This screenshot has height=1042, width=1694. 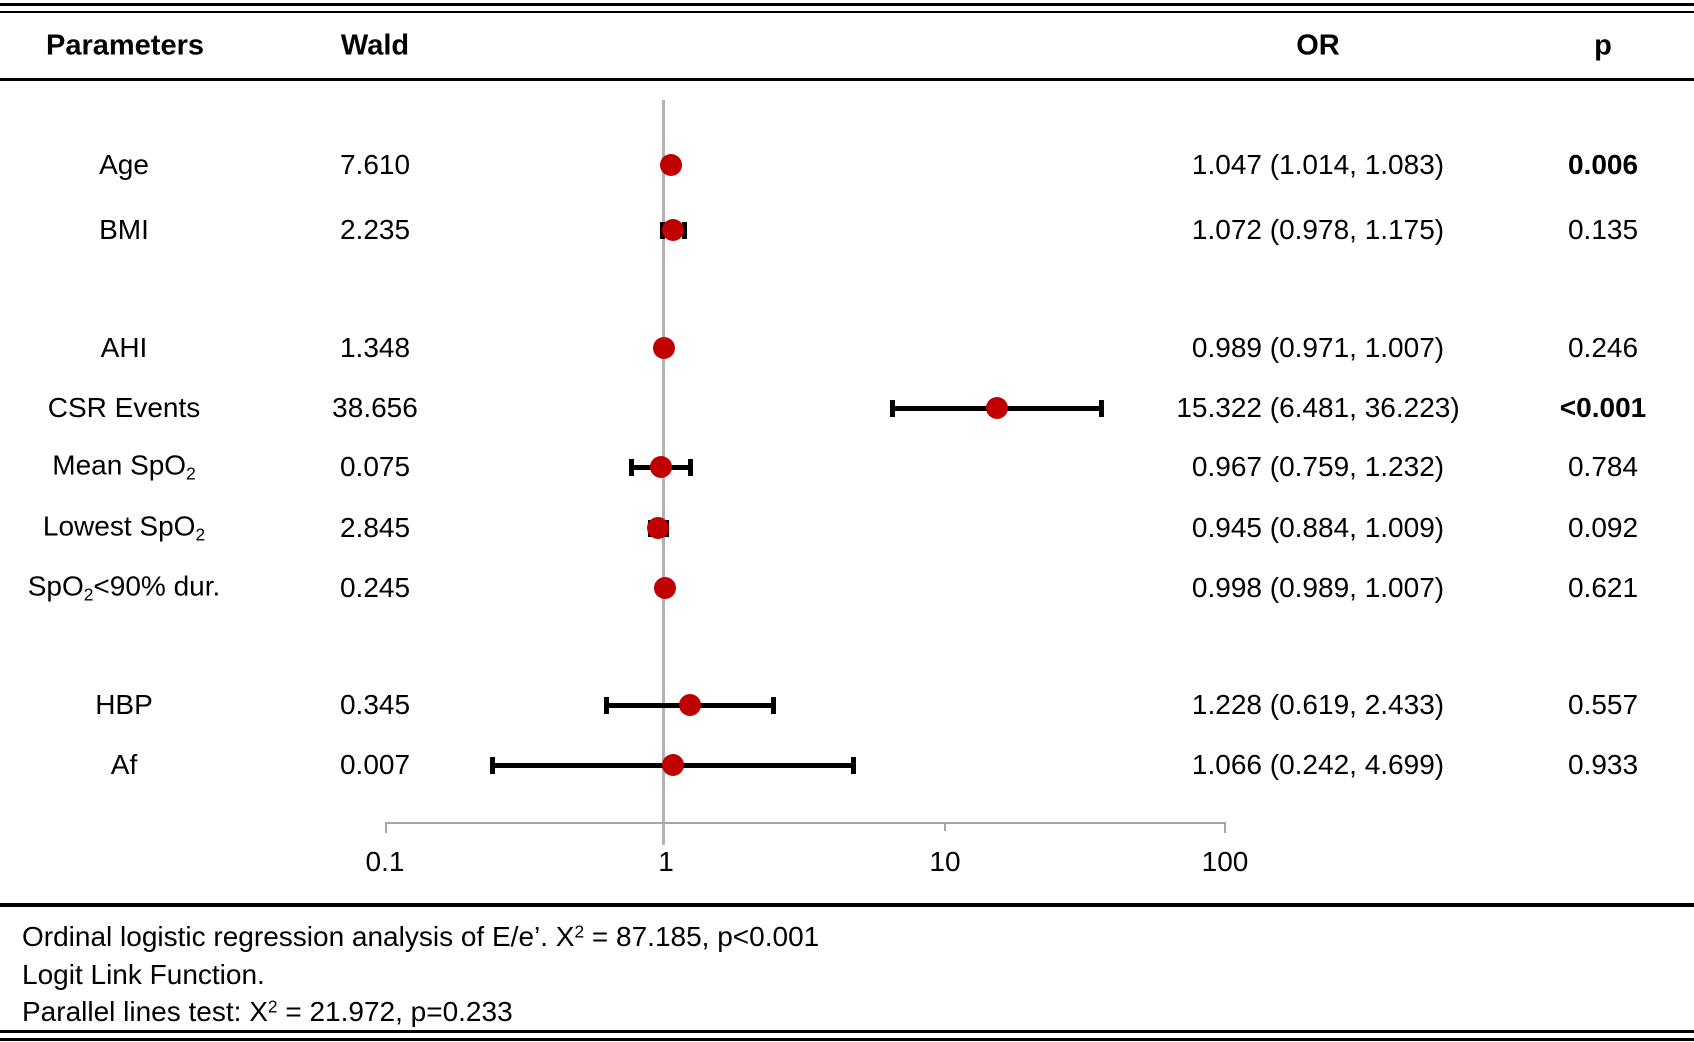 What do you see at coordinates (945, 861) in the screenshot?
I see `x-axis-label-10: 10` at bounding box center [945, 861].